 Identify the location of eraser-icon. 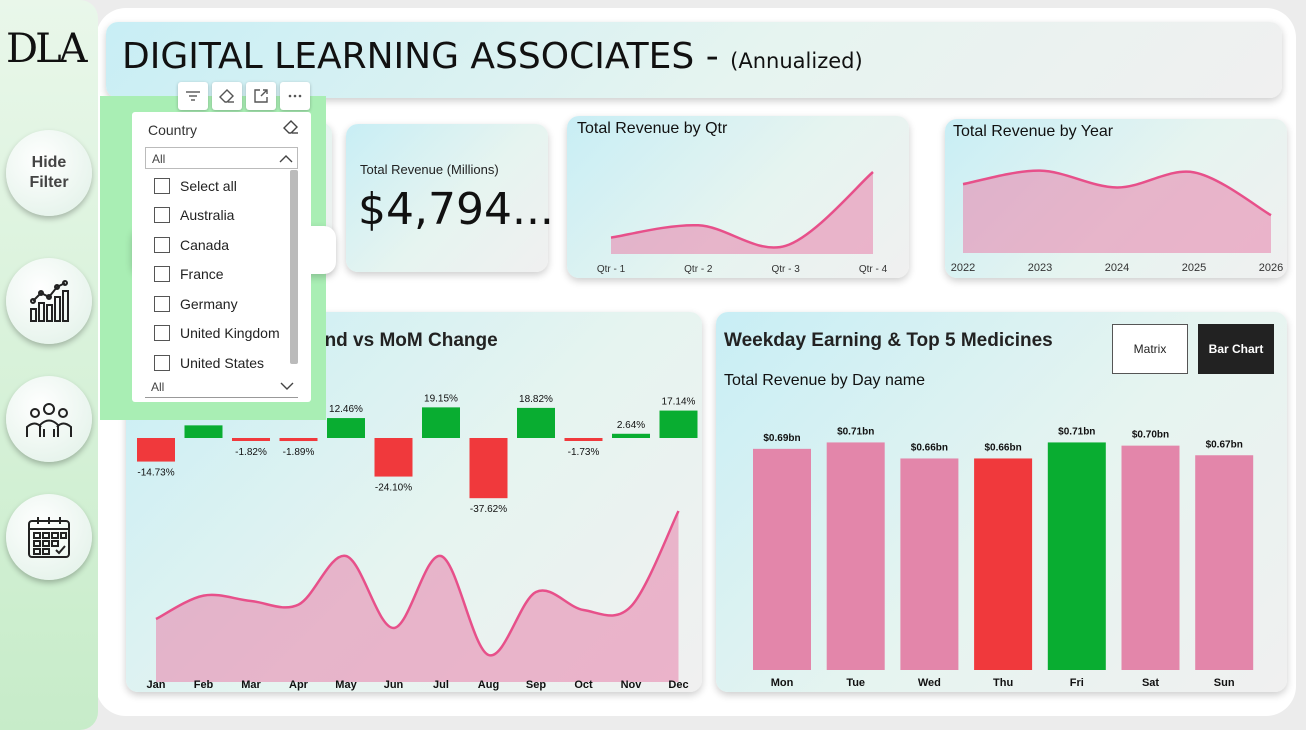
(227, 96).